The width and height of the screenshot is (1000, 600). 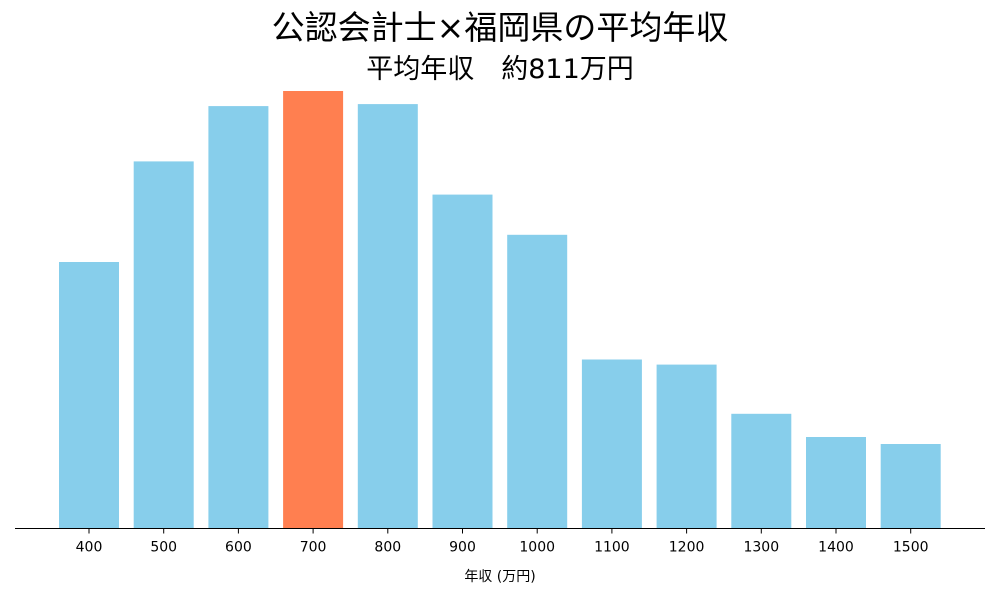 What do you see at coordinates (462, 548) in the screenshot?
I see `x-tick-label-900: 900` at bounding box center [462, 548].